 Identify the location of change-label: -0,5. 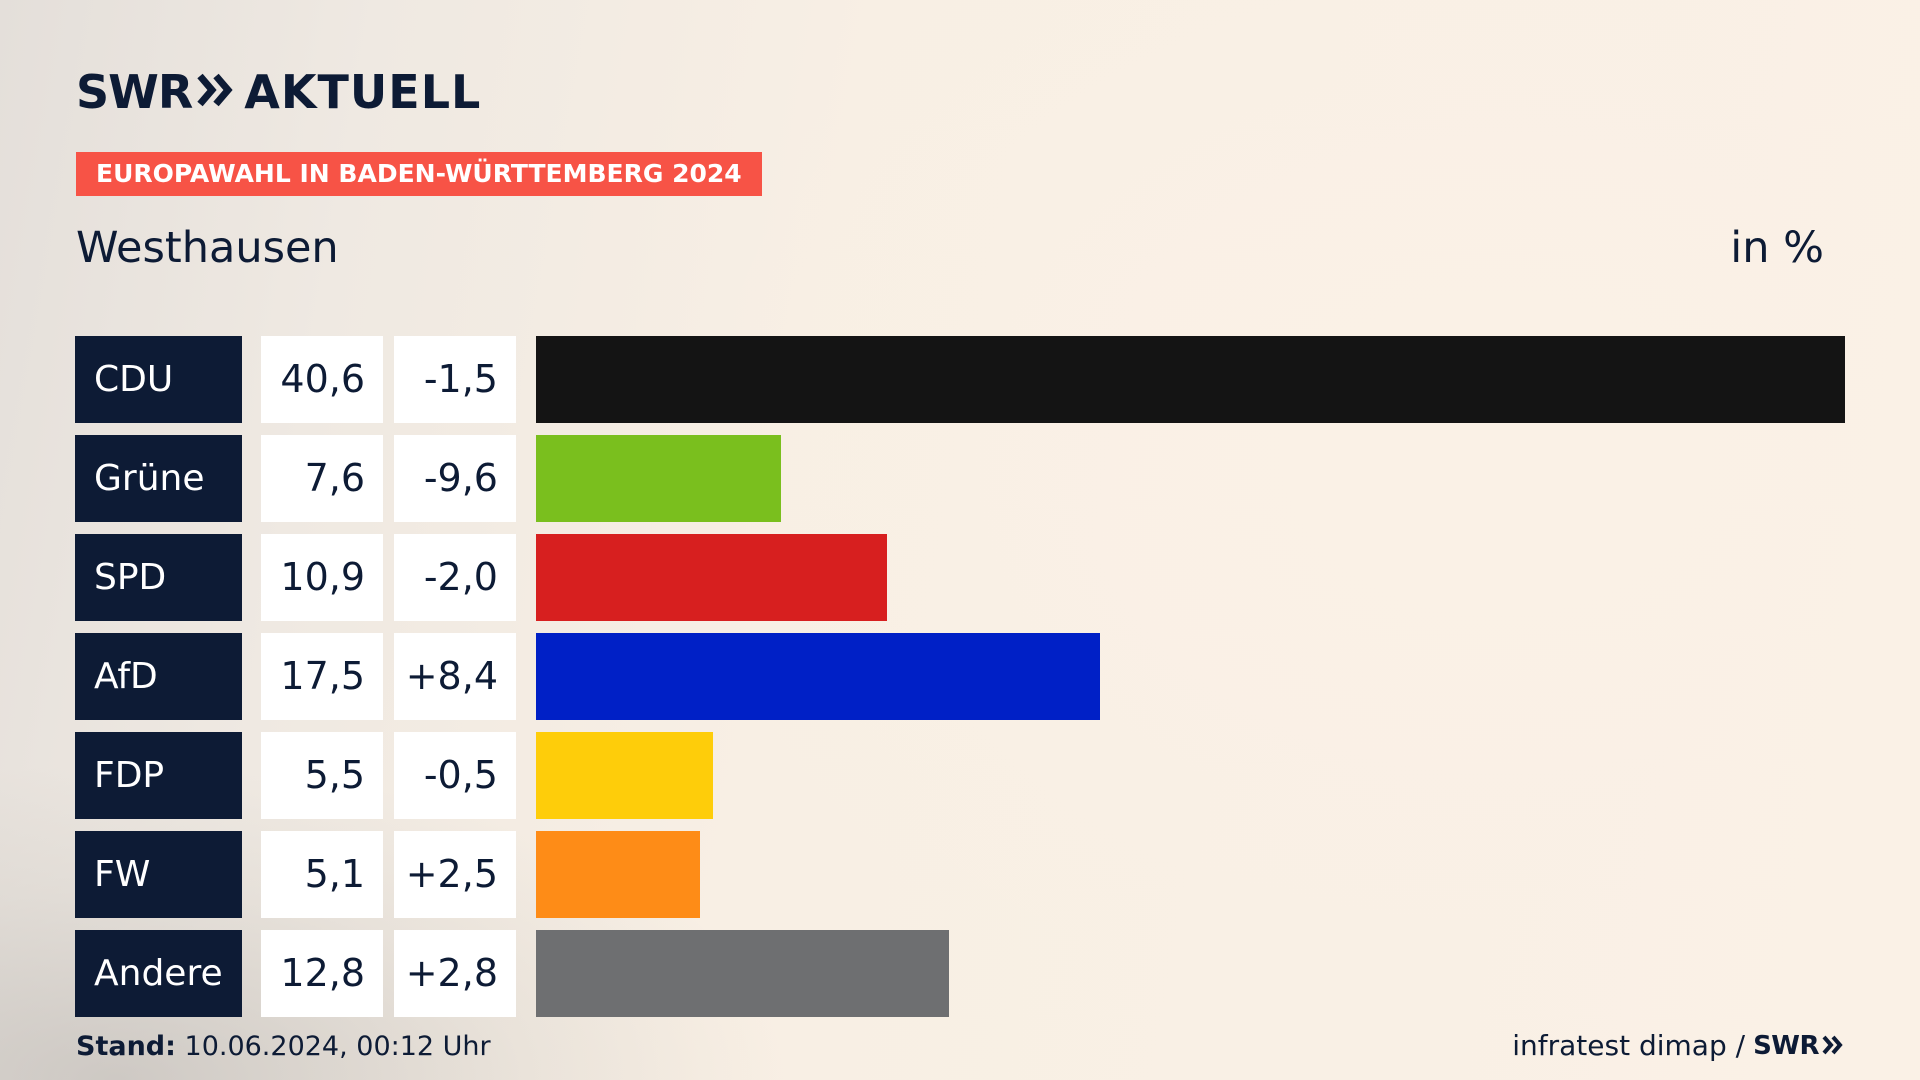
(455, 775).